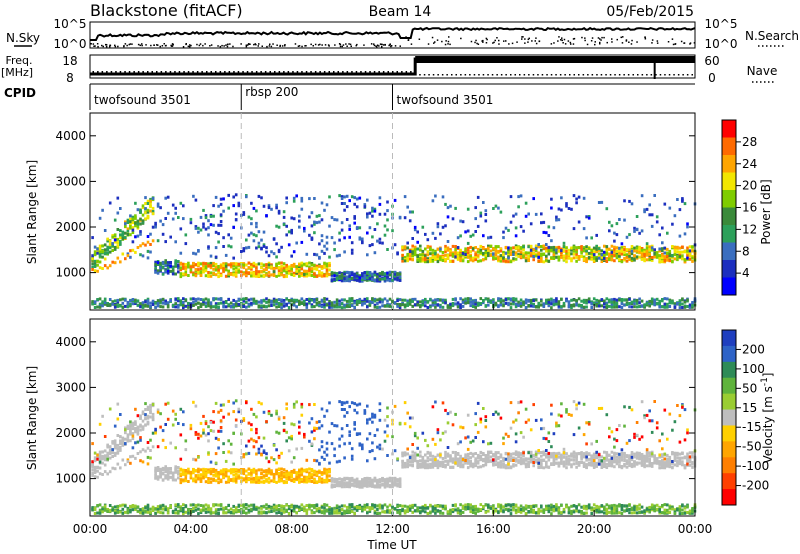 This screenshot has height=554, width=800. I want to click on nsearch-label: N.Search, so click(772, 36).